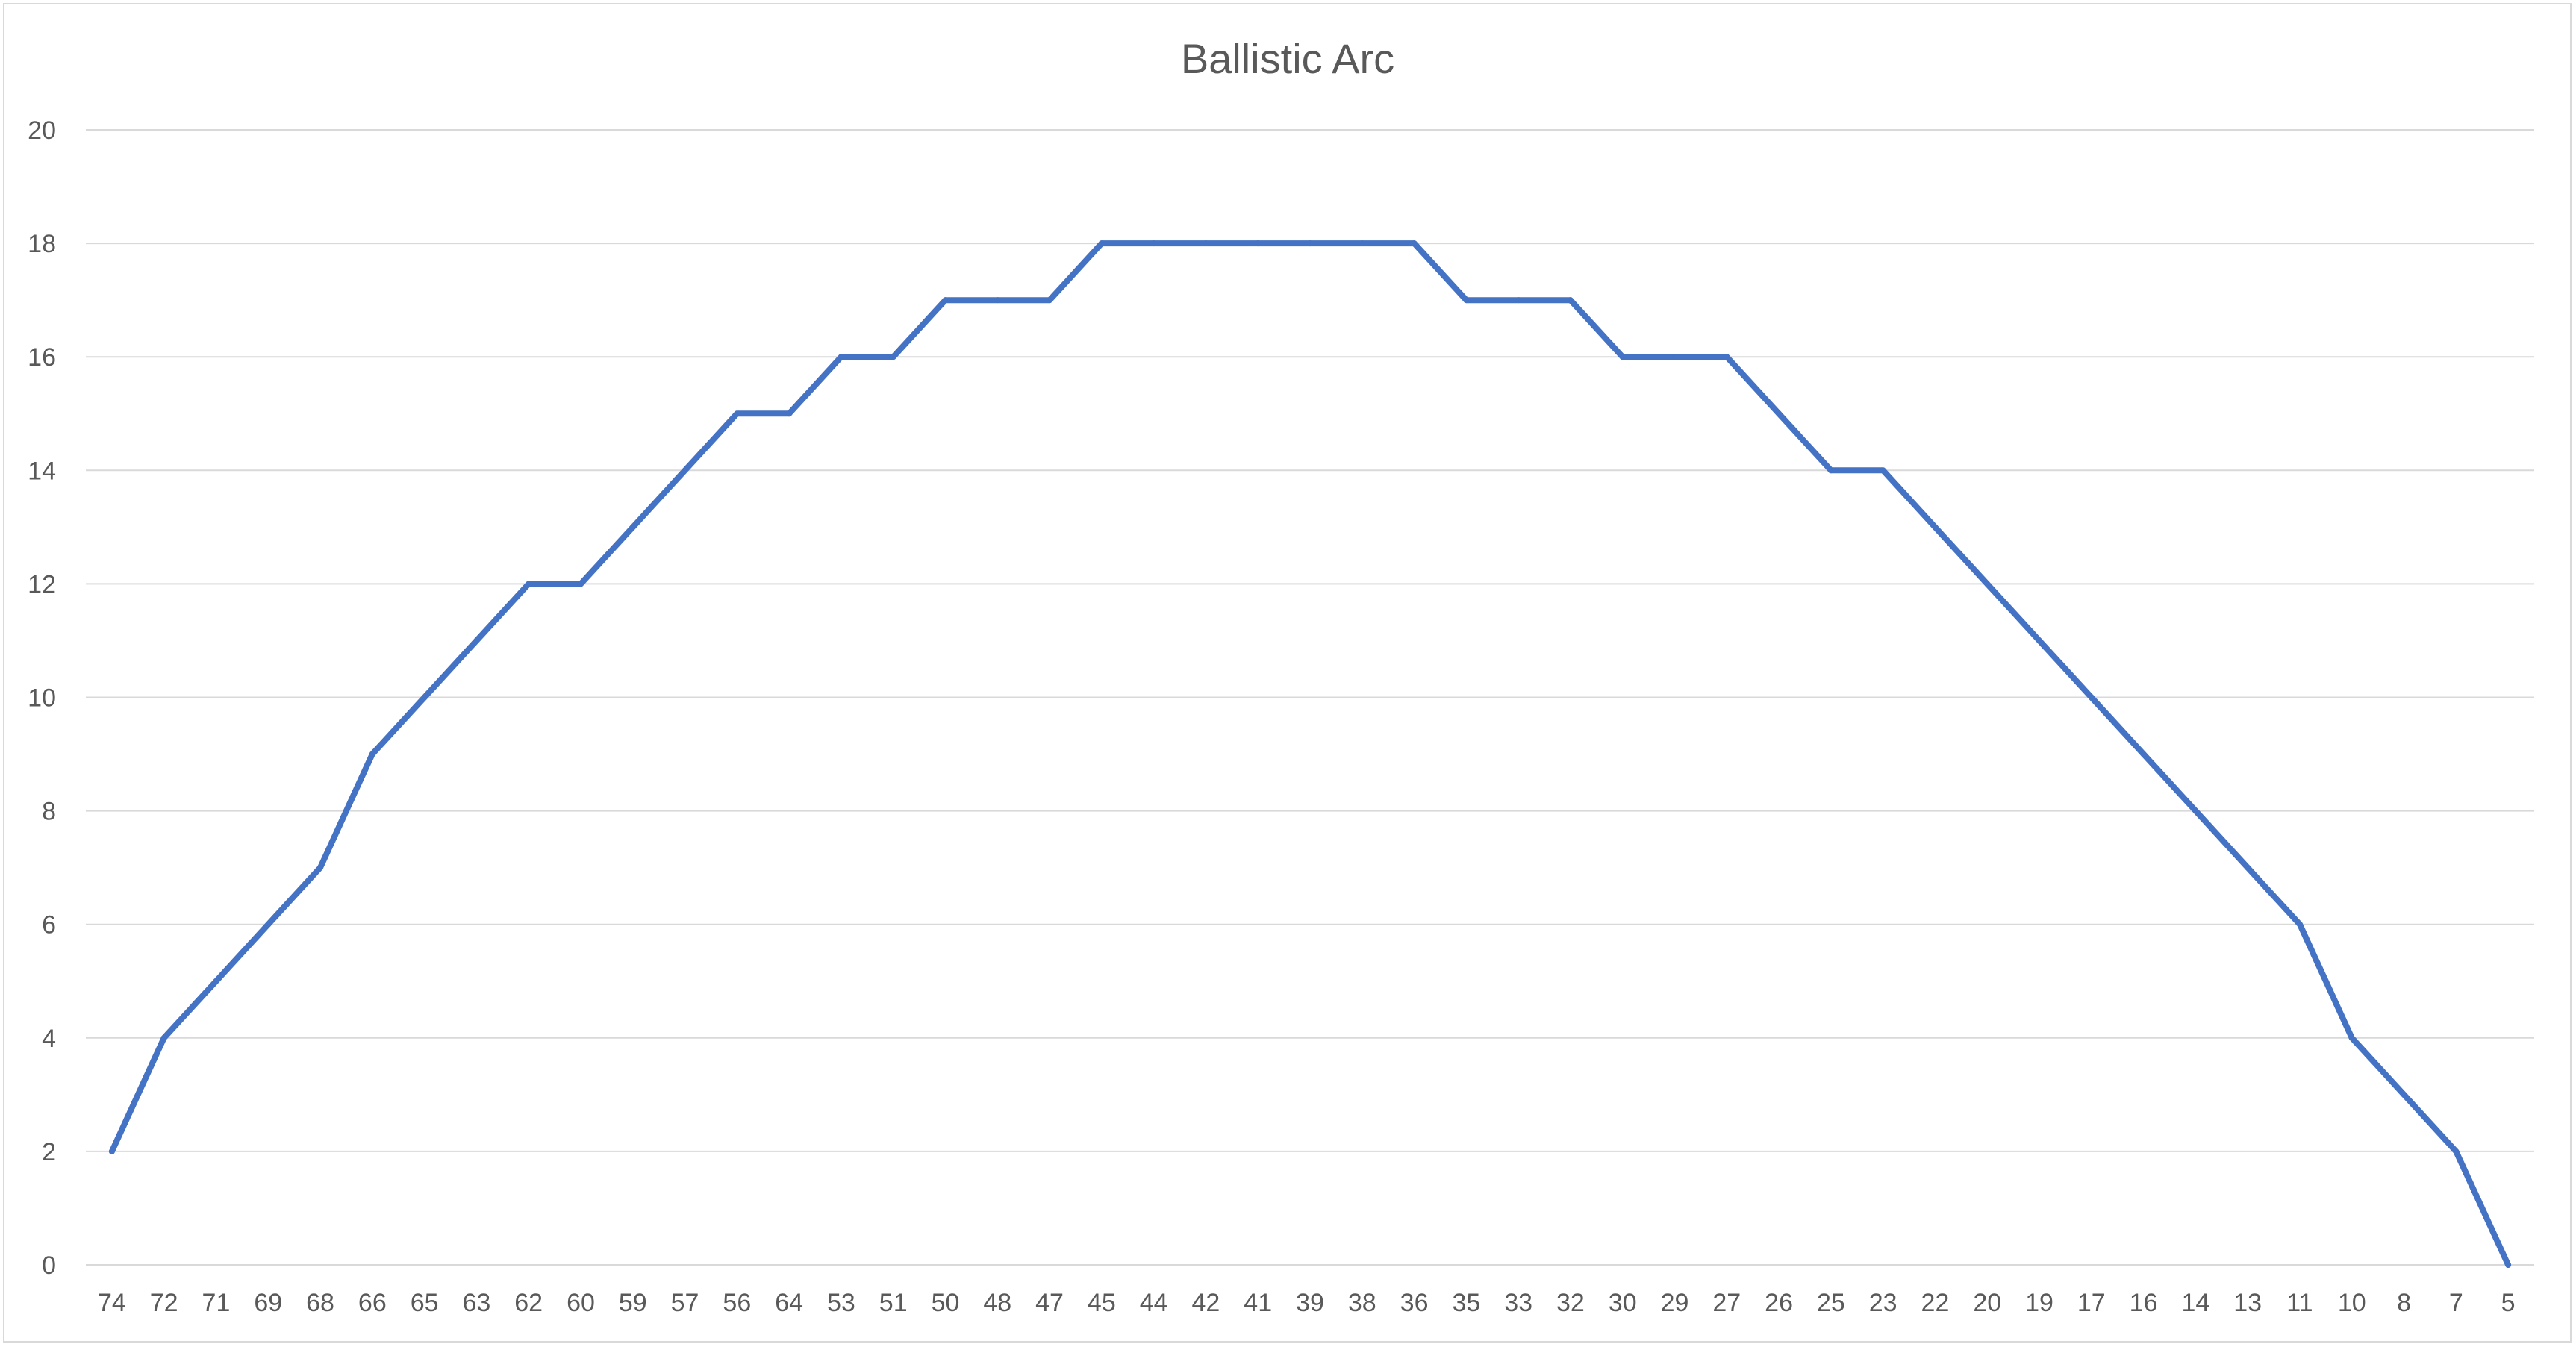  Describe the element at coordinates (1883, 1303) in the screenshot. I see `x-tick-label: 23` at that location.